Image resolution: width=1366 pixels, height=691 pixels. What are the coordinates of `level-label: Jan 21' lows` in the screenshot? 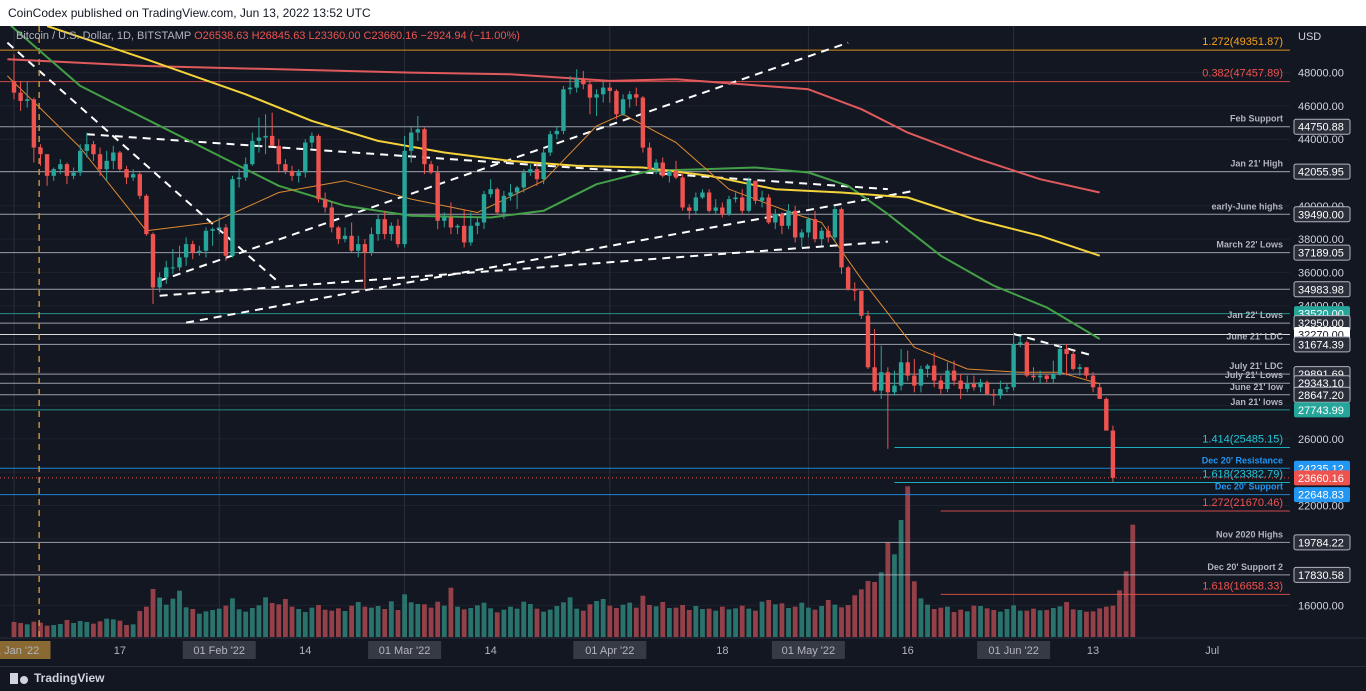 It's located at (1256, 402).